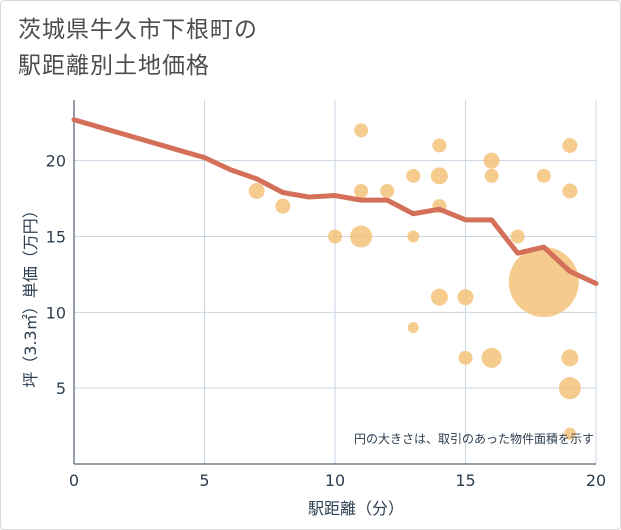 This screenshot has height=530, width=621. Describe the element at coordinates (474, 438) in the screenshot. I see `chart-annotation: 円の大きさは、取引のあった物件面積を示す` at that location.